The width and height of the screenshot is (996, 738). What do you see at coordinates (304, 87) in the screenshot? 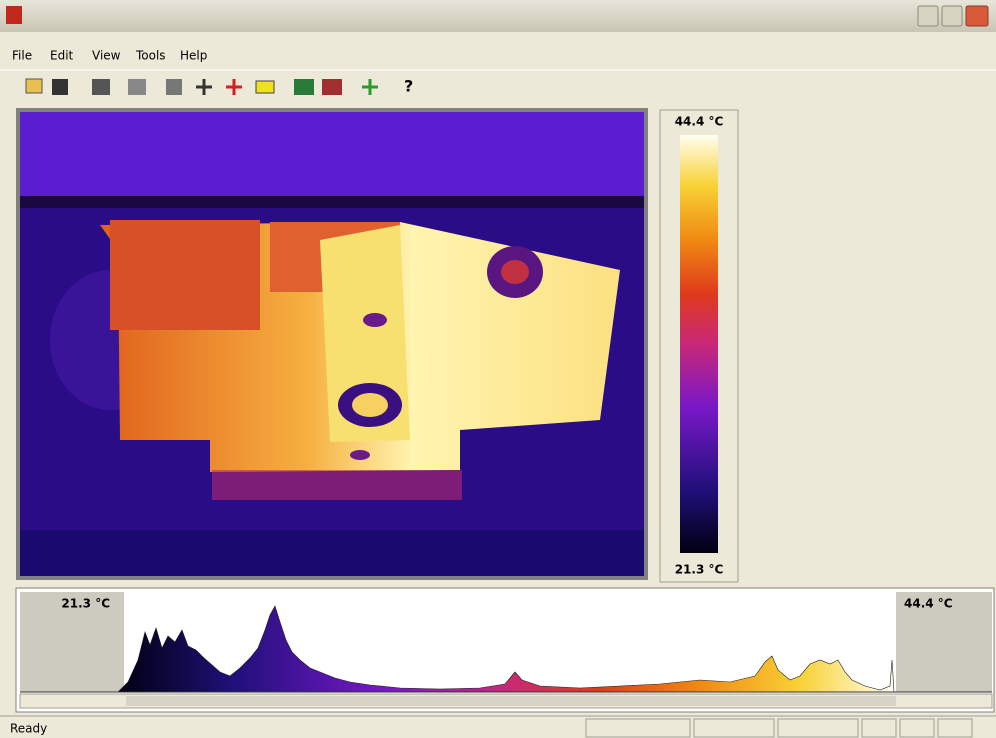
I see `histogram-button` at bounding box center [304, 87].